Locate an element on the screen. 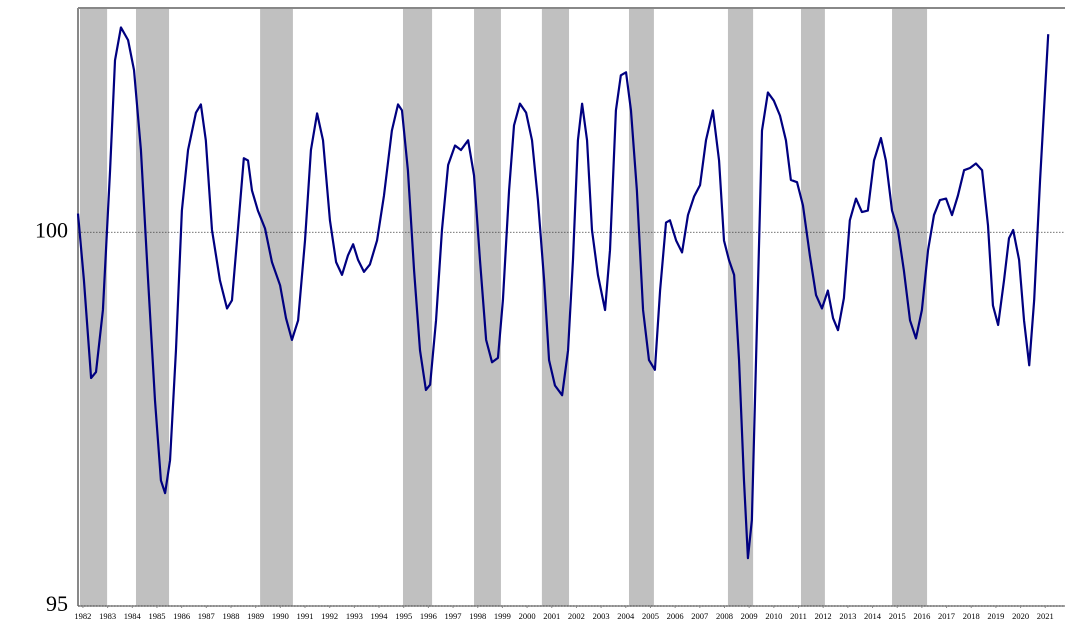  x-tick-label: 2009 is located at coordinates (749, 616).